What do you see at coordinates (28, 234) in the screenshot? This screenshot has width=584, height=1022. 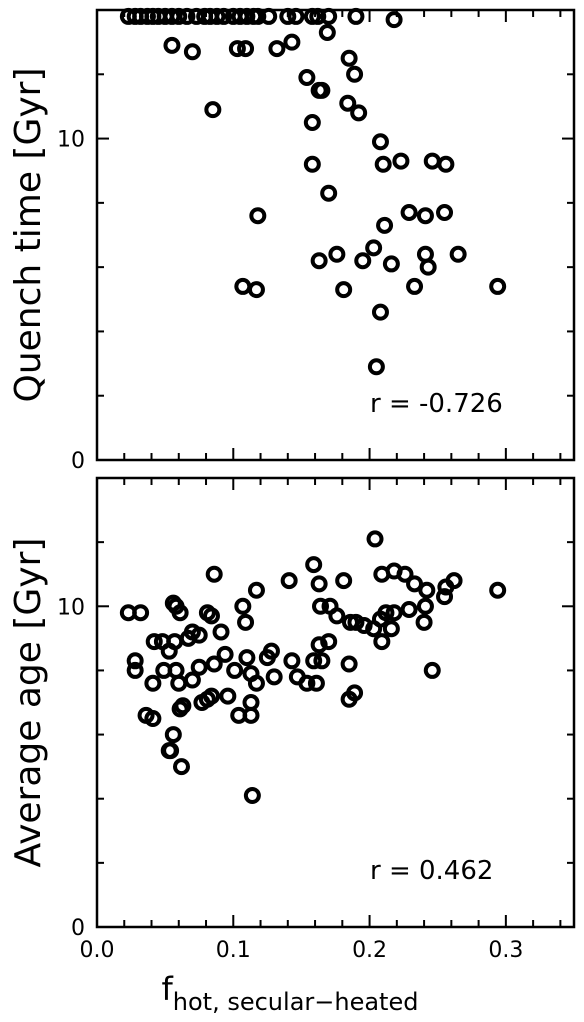 I see `y-axis-label: Quench time [Gyr]` at bounding box center [28, 234].